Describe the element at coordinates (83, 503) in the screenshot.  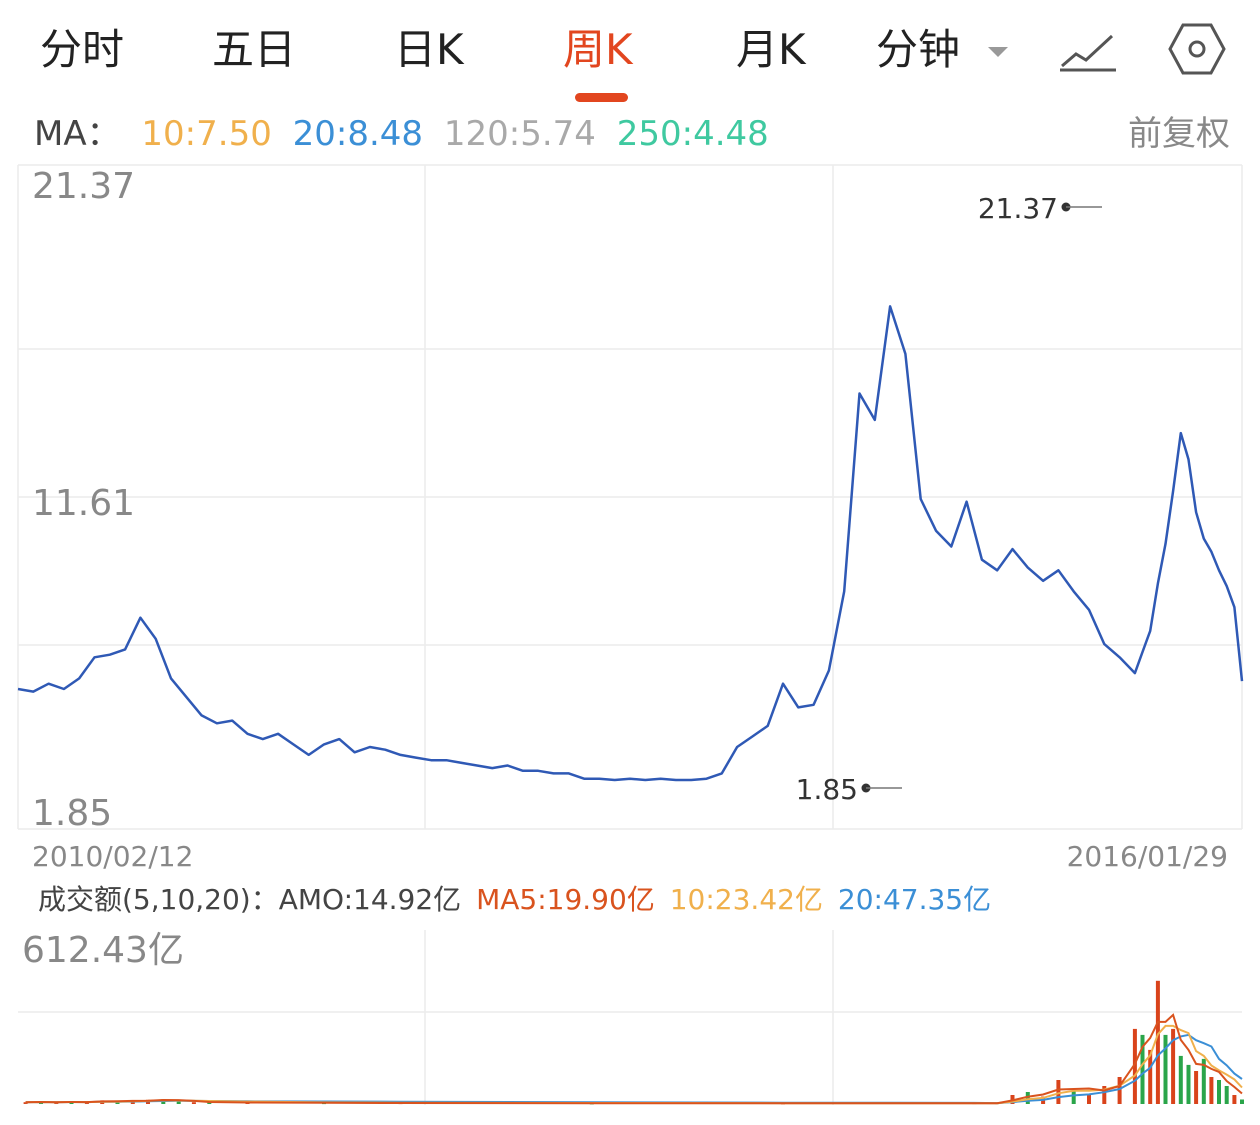
I see `y-tick-mid: 11.61` at that location.